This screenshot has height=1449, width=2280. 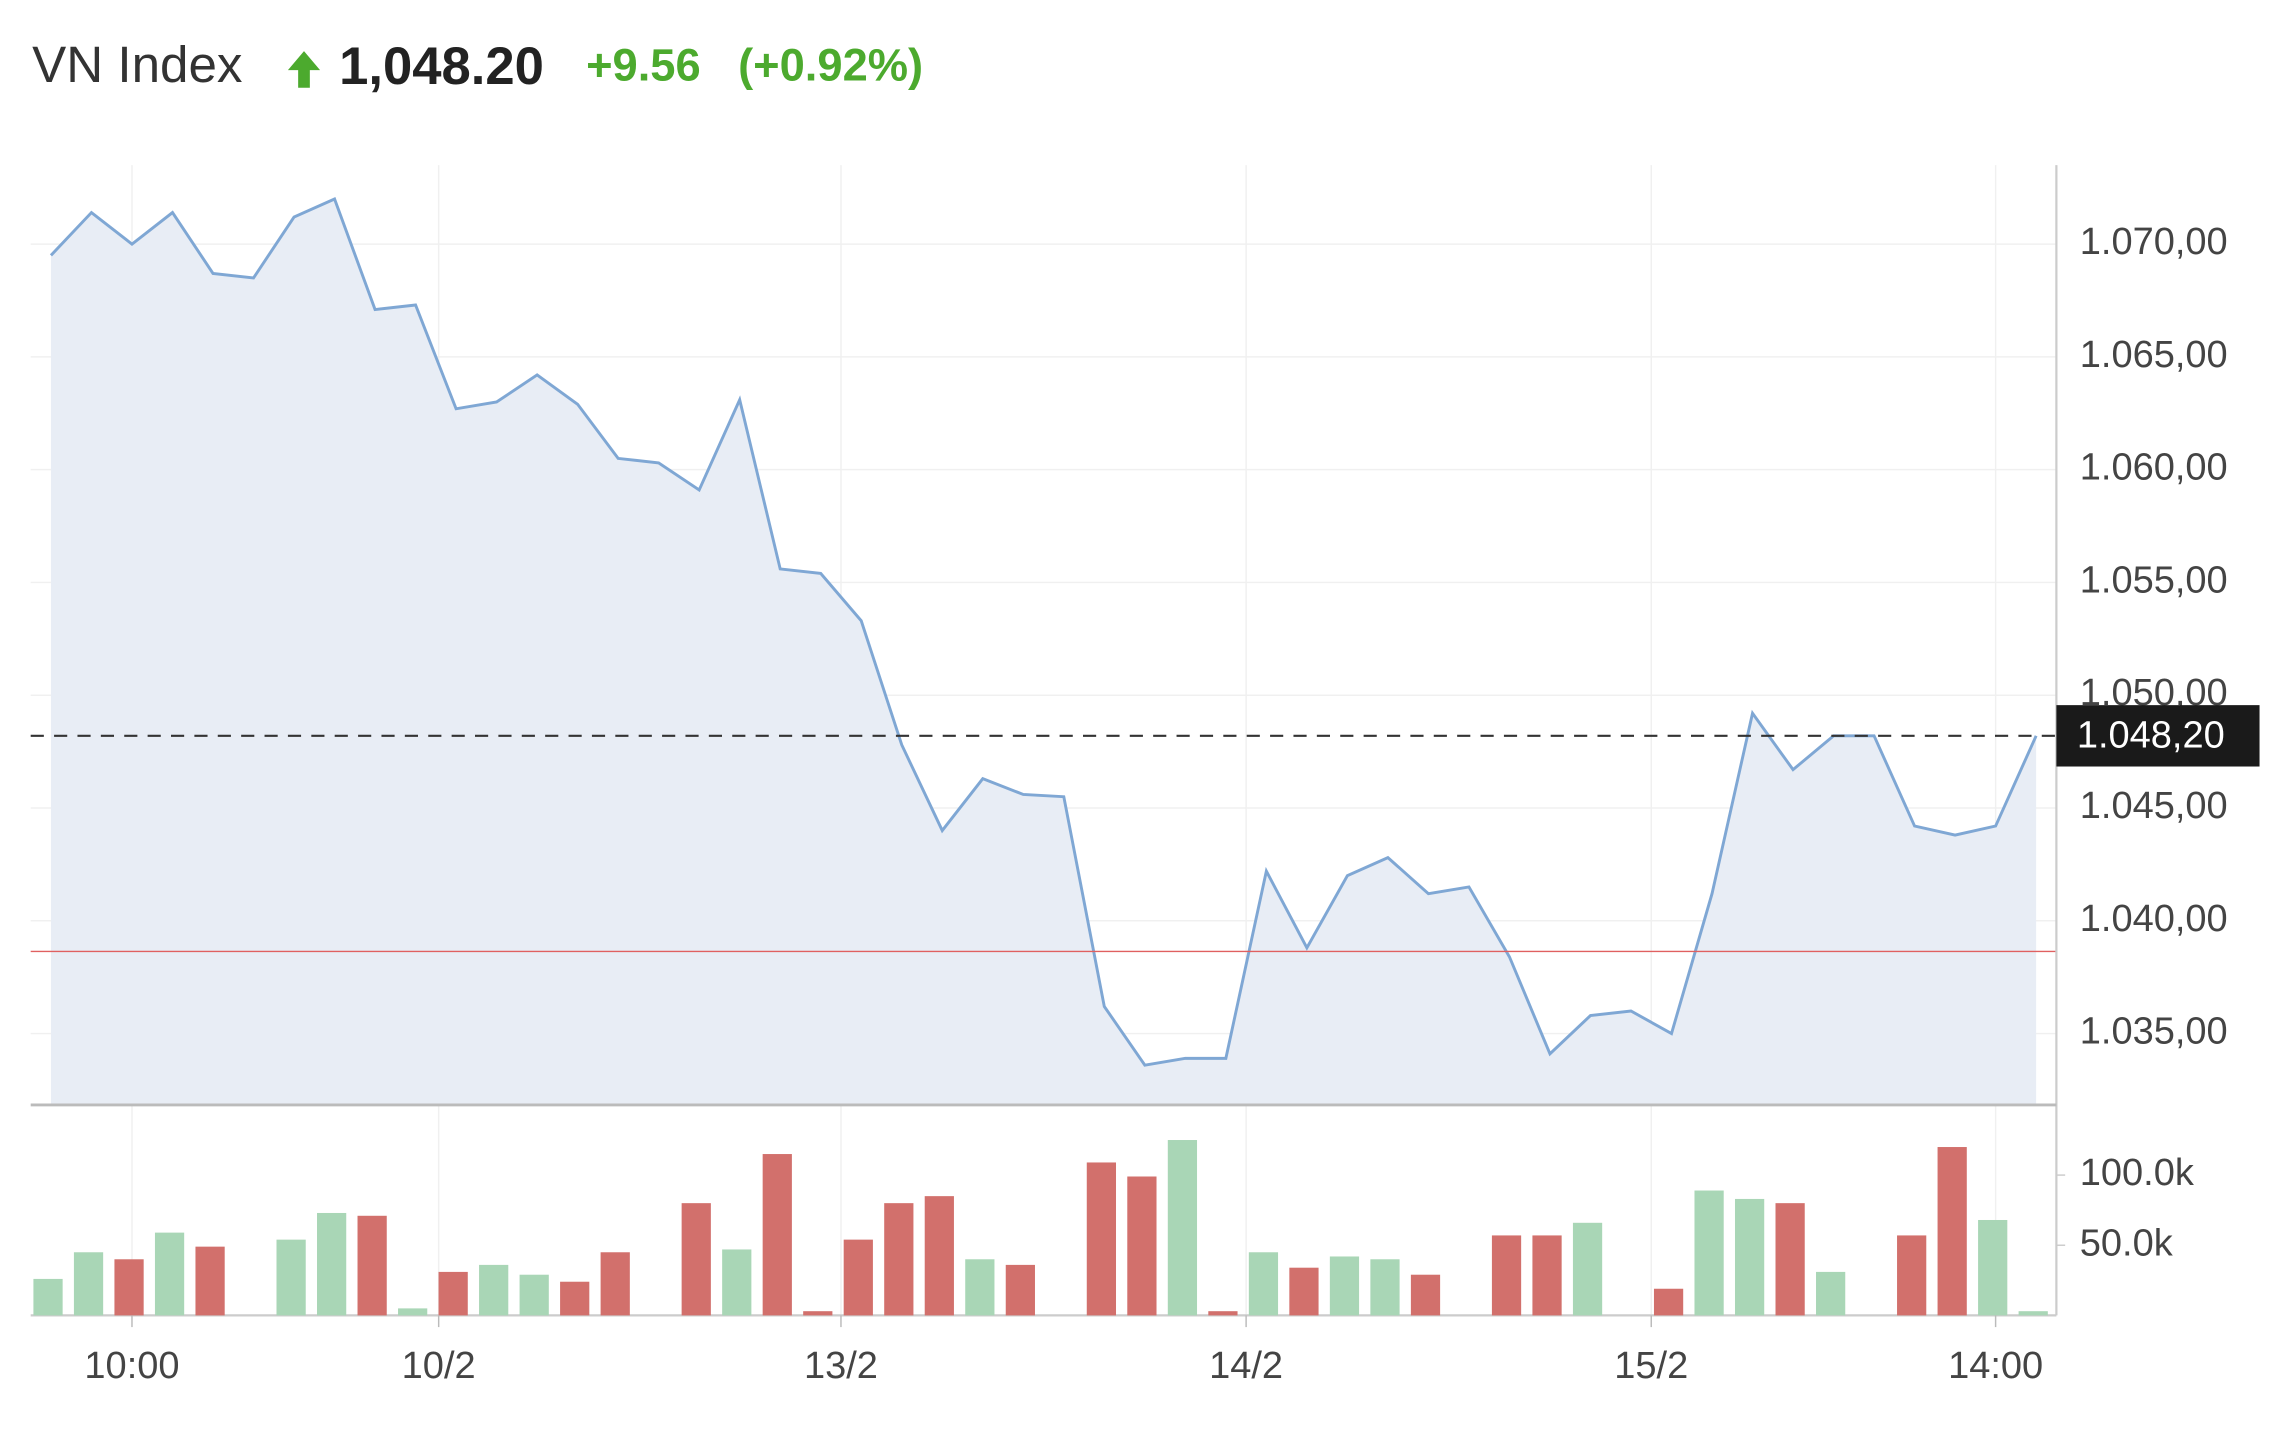 What do you see at coordinates (2154, 355) in the screenshot?
I see `y-tick-label: 1.065,00` at bounding box center [2154, 355].